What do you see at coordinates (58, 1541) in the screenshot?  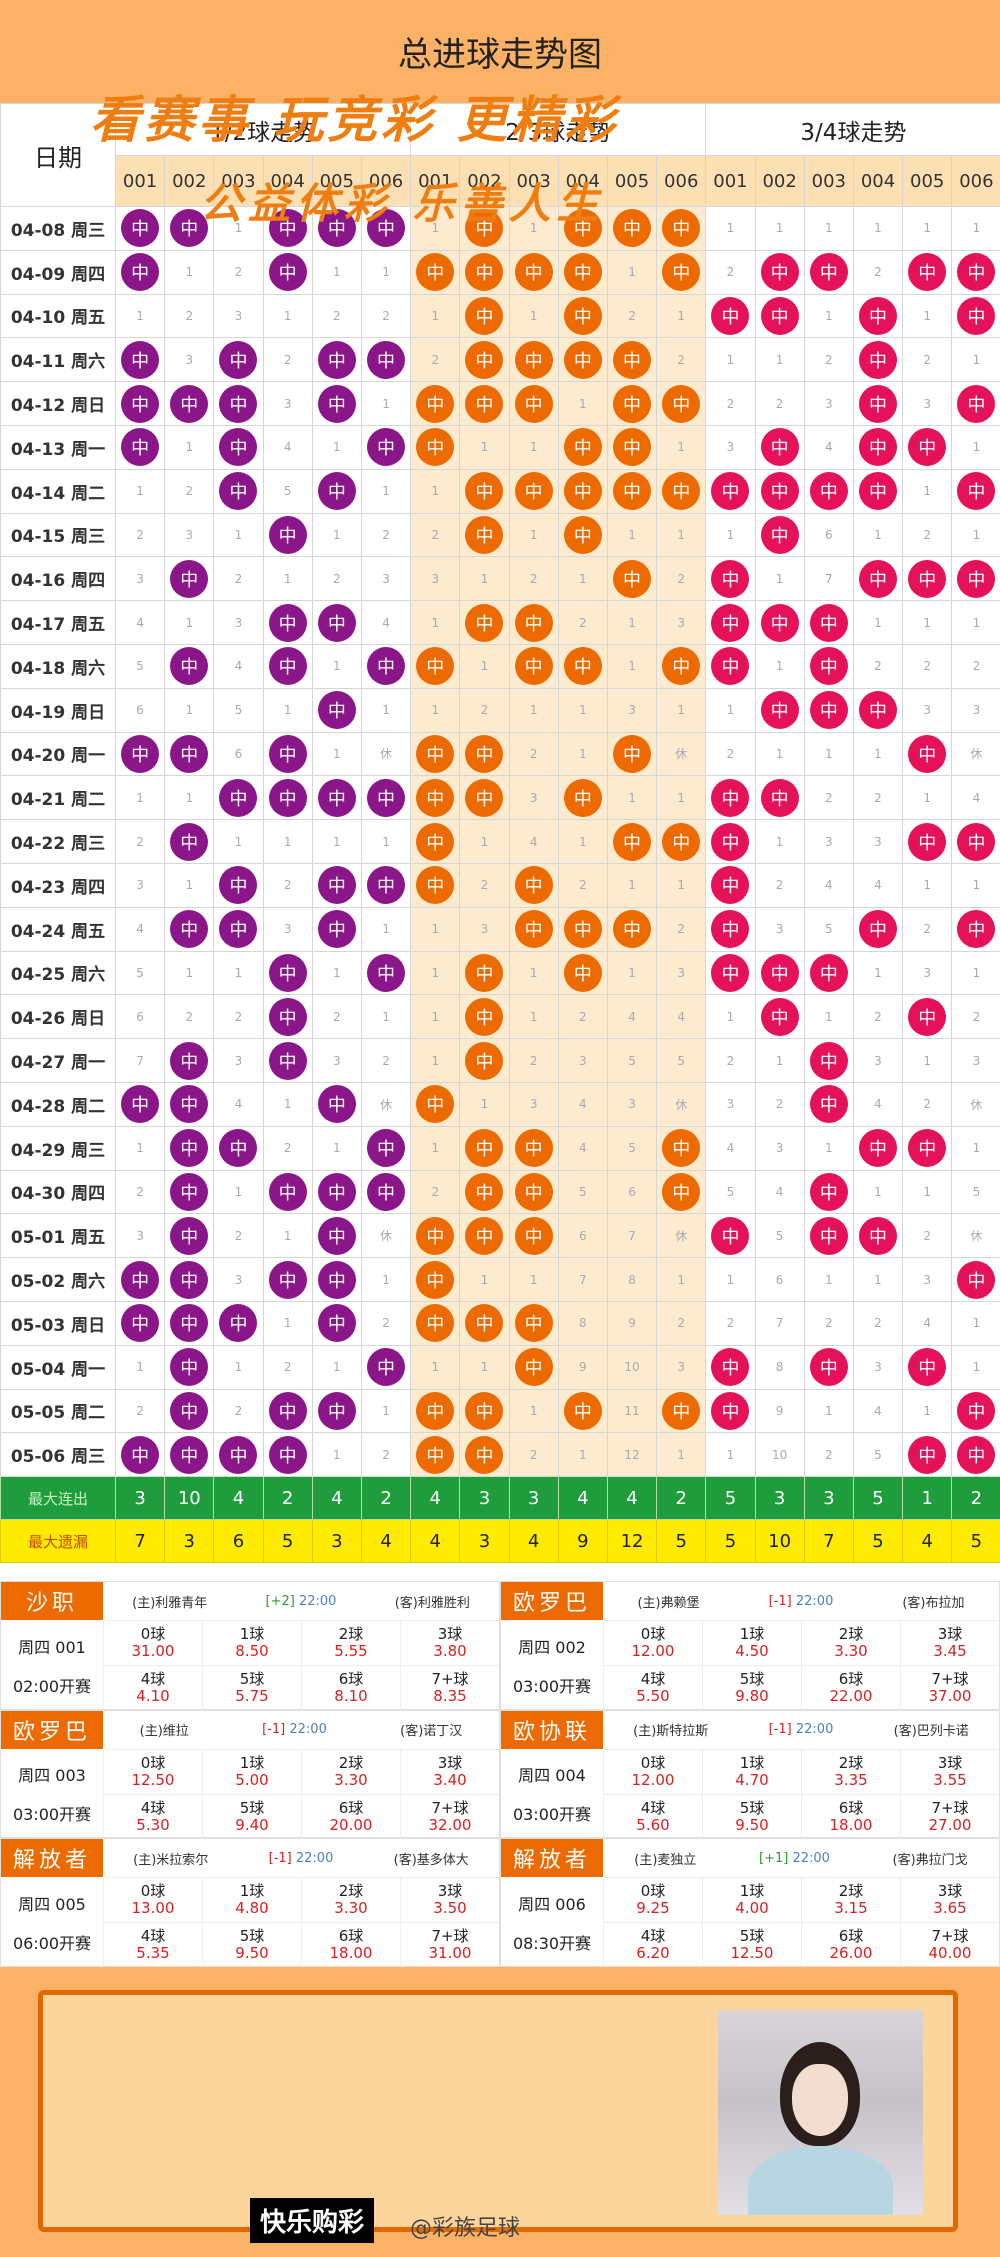 I see `max-miss-label: 最大遗漏` at bounding box center [58, 1541].